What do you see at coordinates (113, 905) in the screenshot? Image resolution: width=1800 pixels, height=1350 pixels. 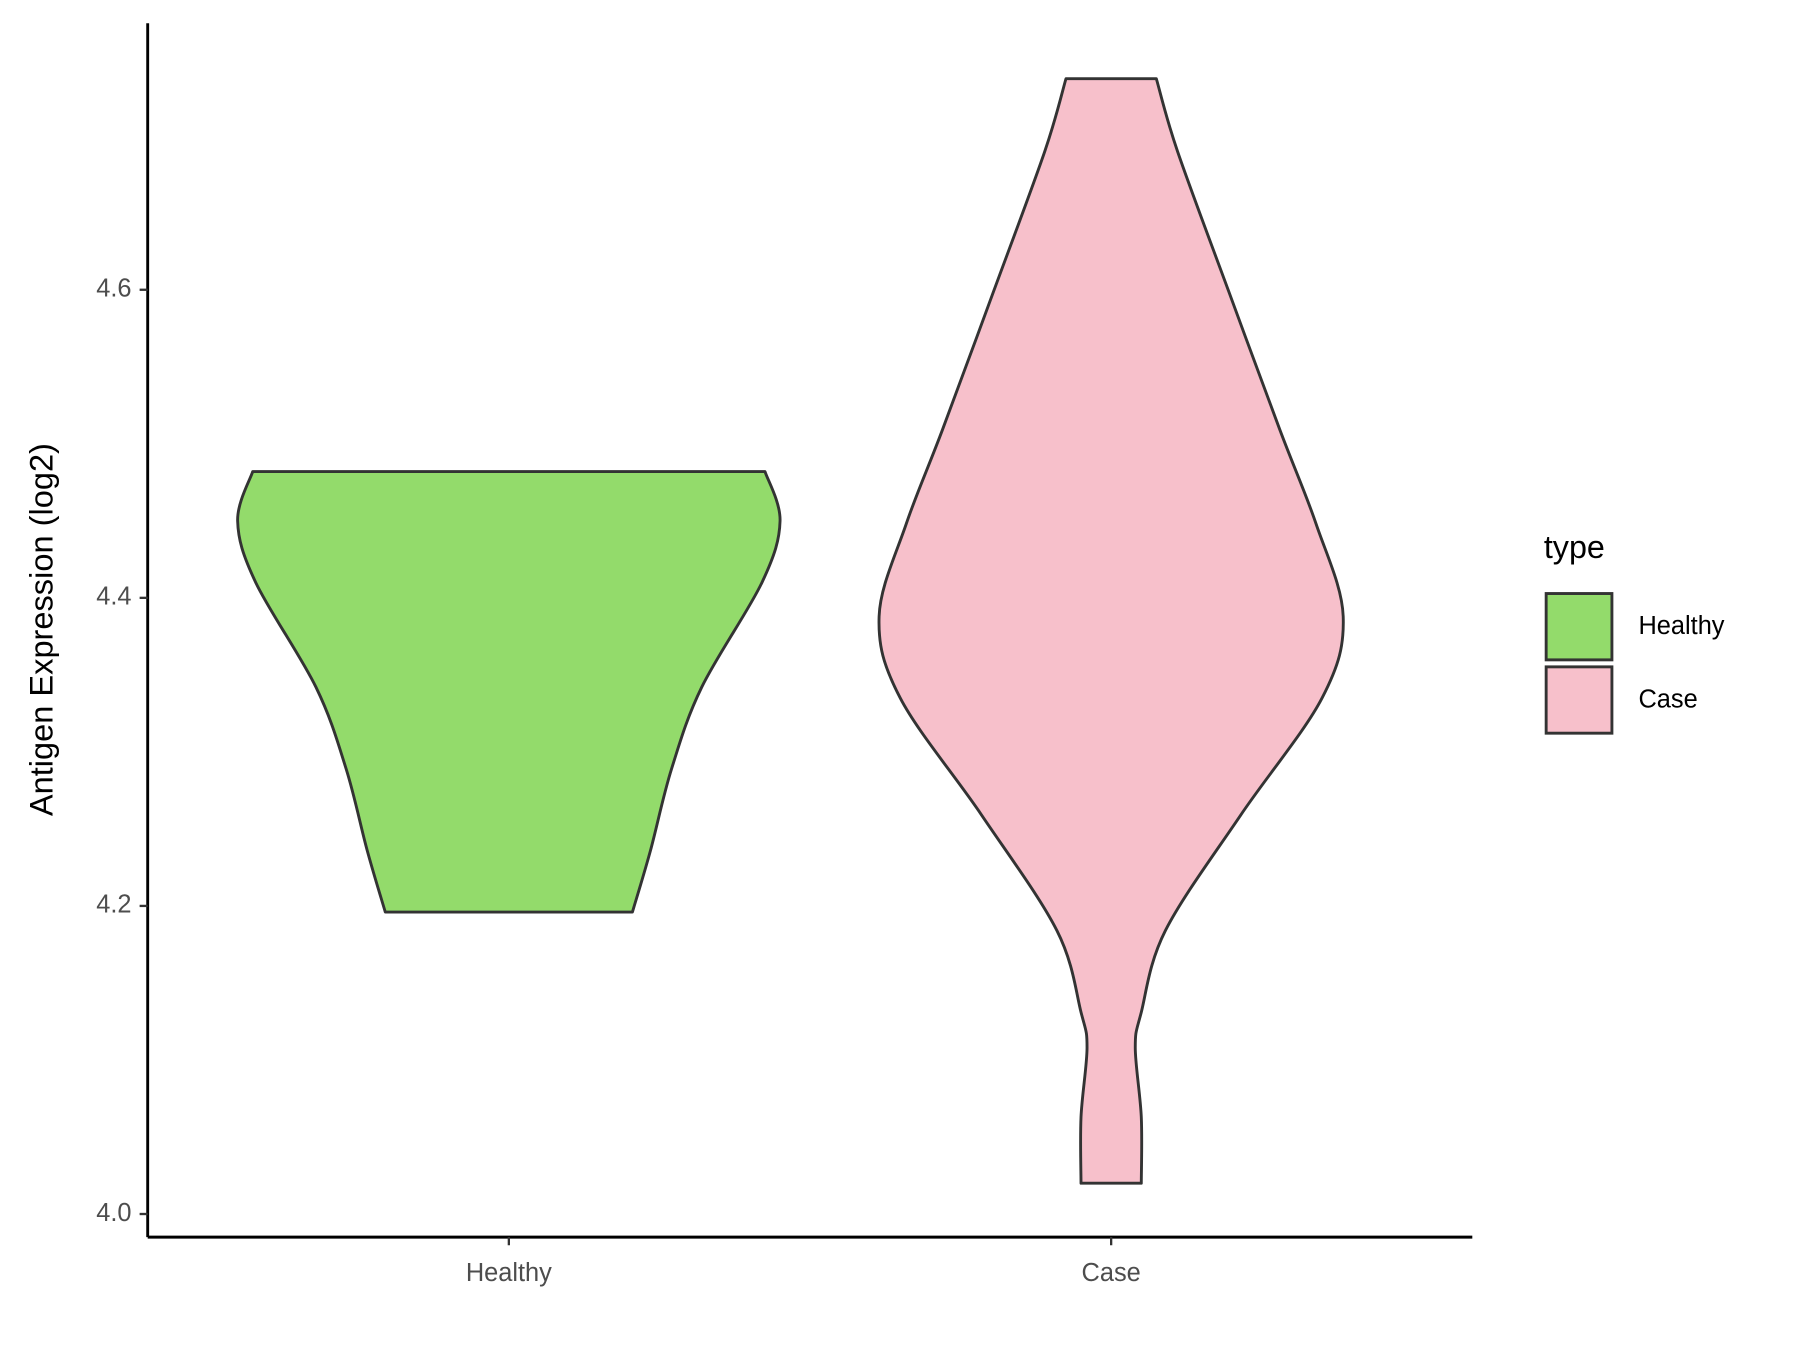 I see `y-tick-label: 4.2` at bounding box center [113, 905].